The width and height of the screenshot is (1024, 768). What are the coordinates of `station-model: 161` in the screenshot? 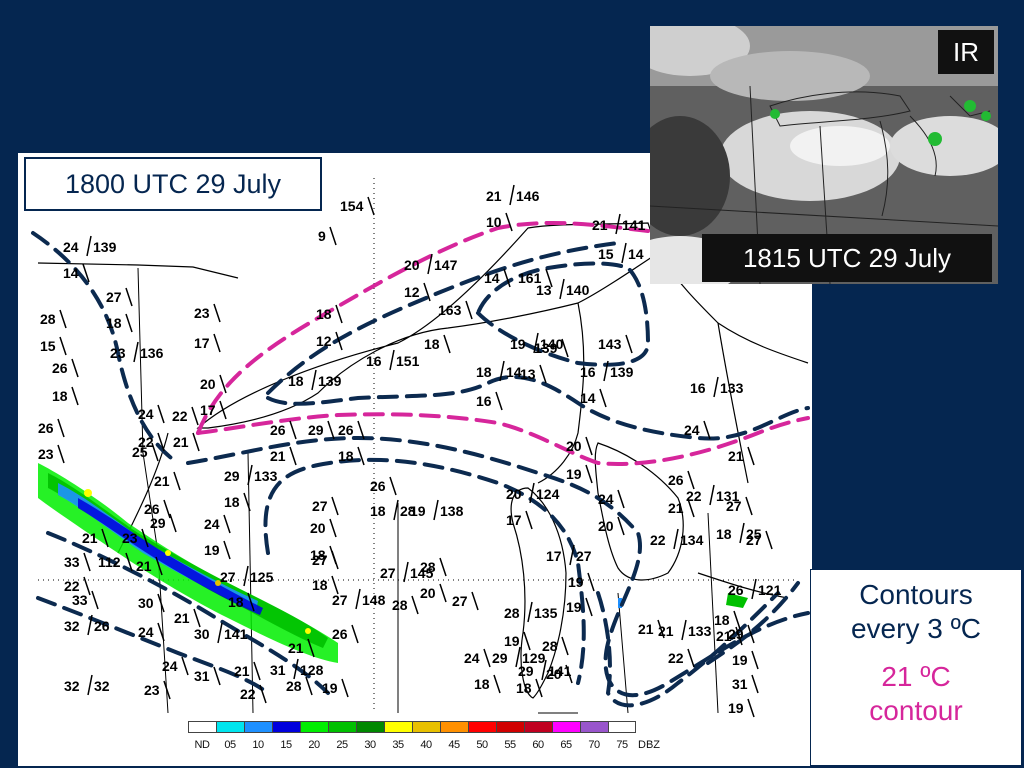 It's located at (535, 278).